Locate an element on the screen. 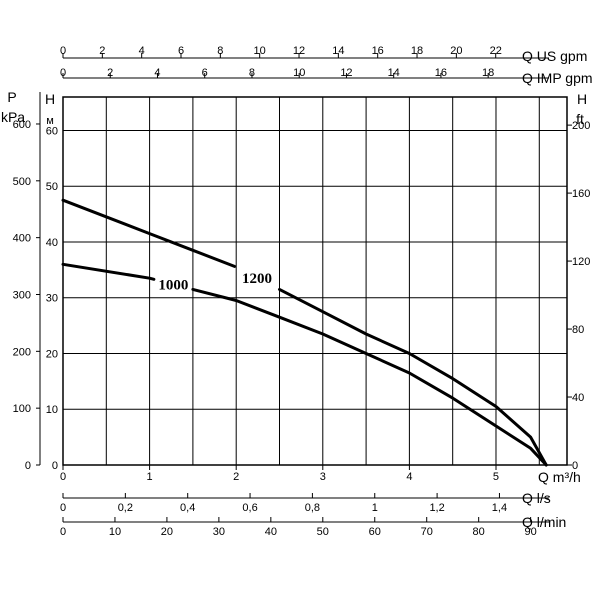 Image resolution: width=600 pixels, height=600 pixels. secondary-tick-label: 50 is located at coordinates (323, 532).